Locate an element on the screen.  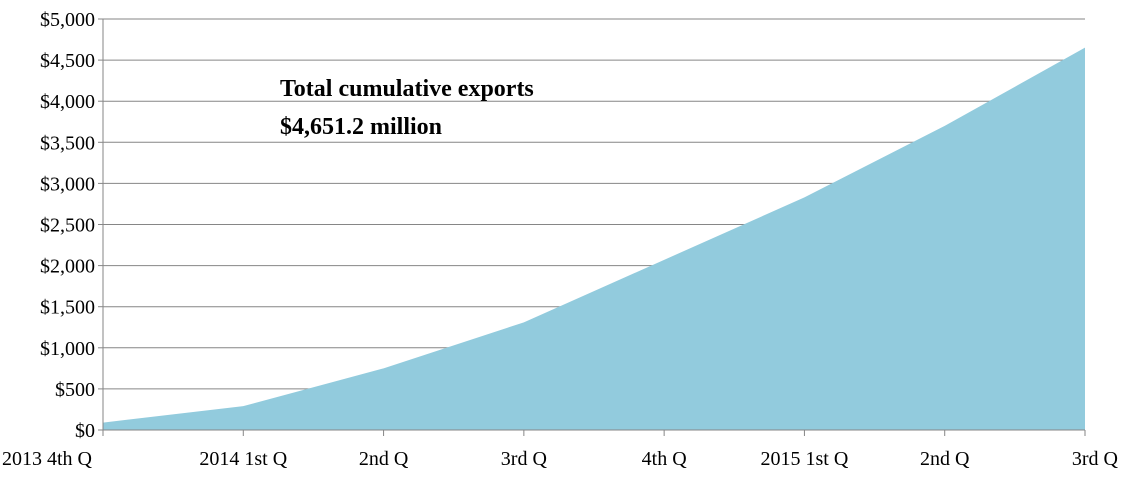
x-tick-label: 2015 1st Q is located at coordinates (805, 459).